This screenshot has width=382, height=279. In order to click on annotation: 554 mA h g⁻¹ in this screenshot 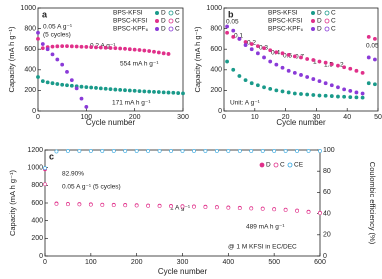, I will do `click(139, 64)`.